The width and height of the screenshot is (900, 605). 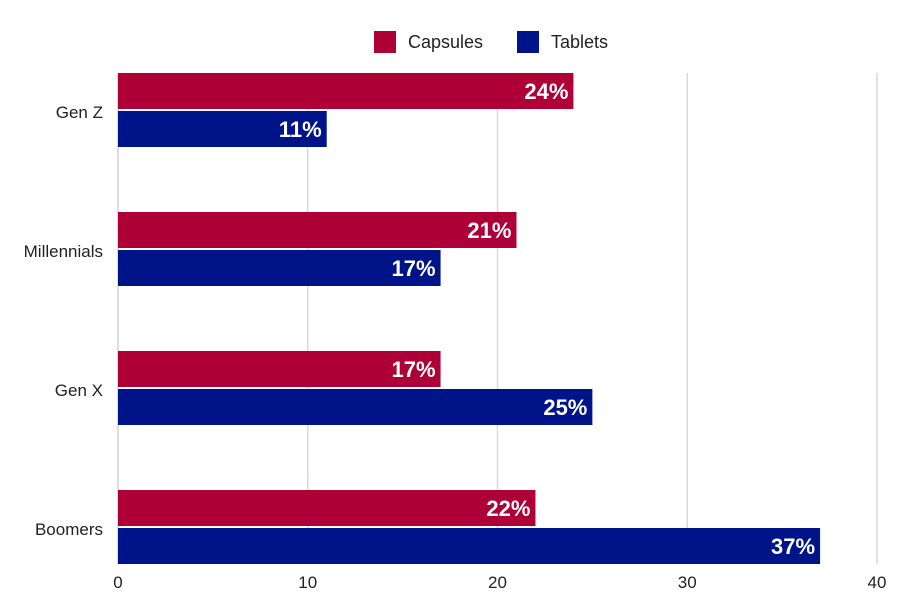 I want to click on y-category-label: Gen Z, so click(x=79, y=112).